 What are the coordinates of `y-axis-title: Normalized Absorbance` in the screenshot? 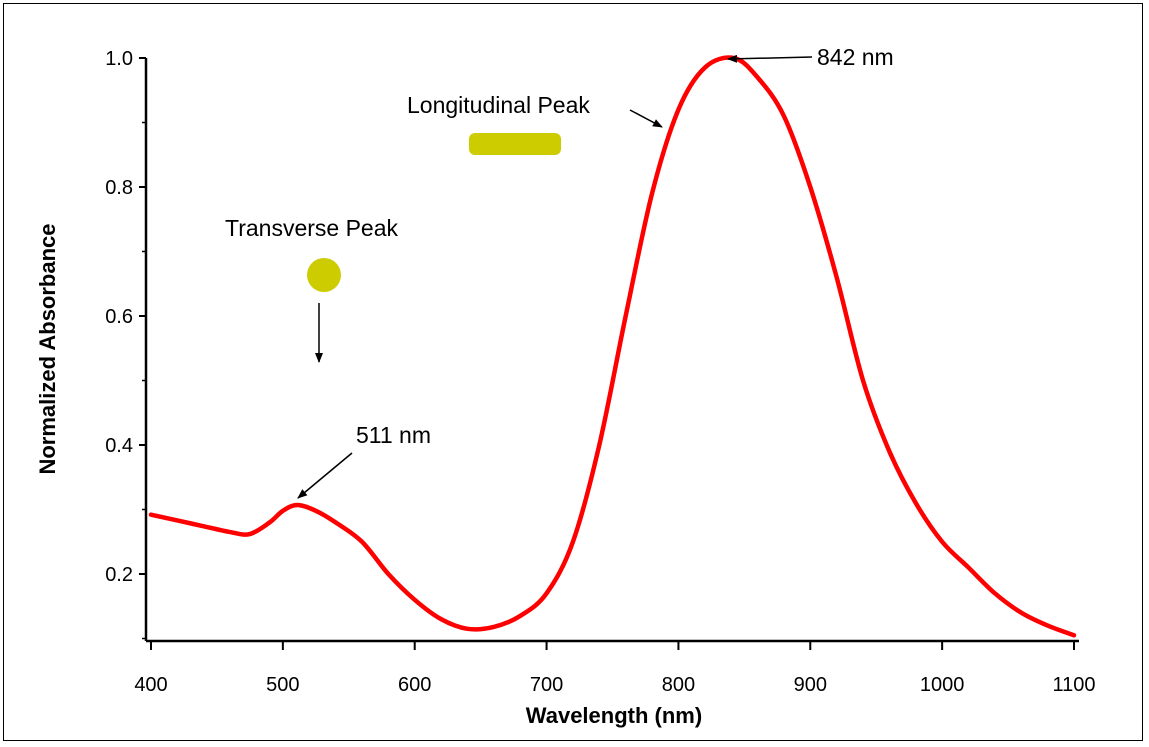 It's located at (47, 348).